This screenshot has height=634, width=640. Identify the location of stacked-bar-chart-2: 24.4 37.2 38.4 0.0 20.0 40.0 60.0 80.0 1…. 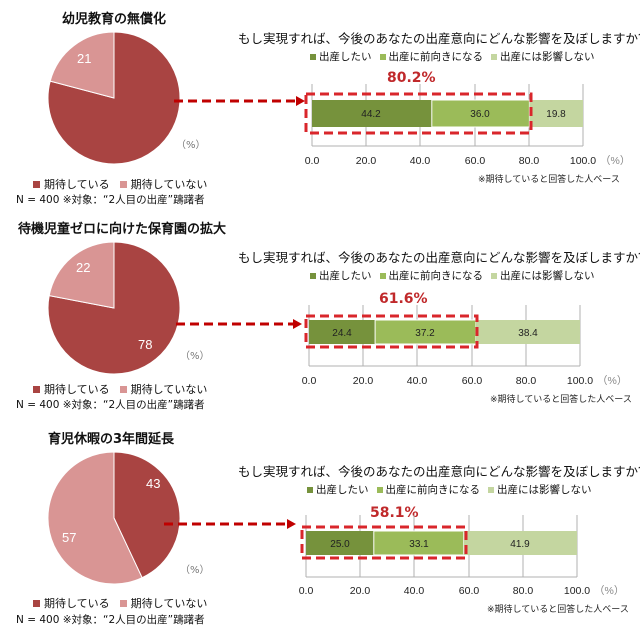
(401, 346).